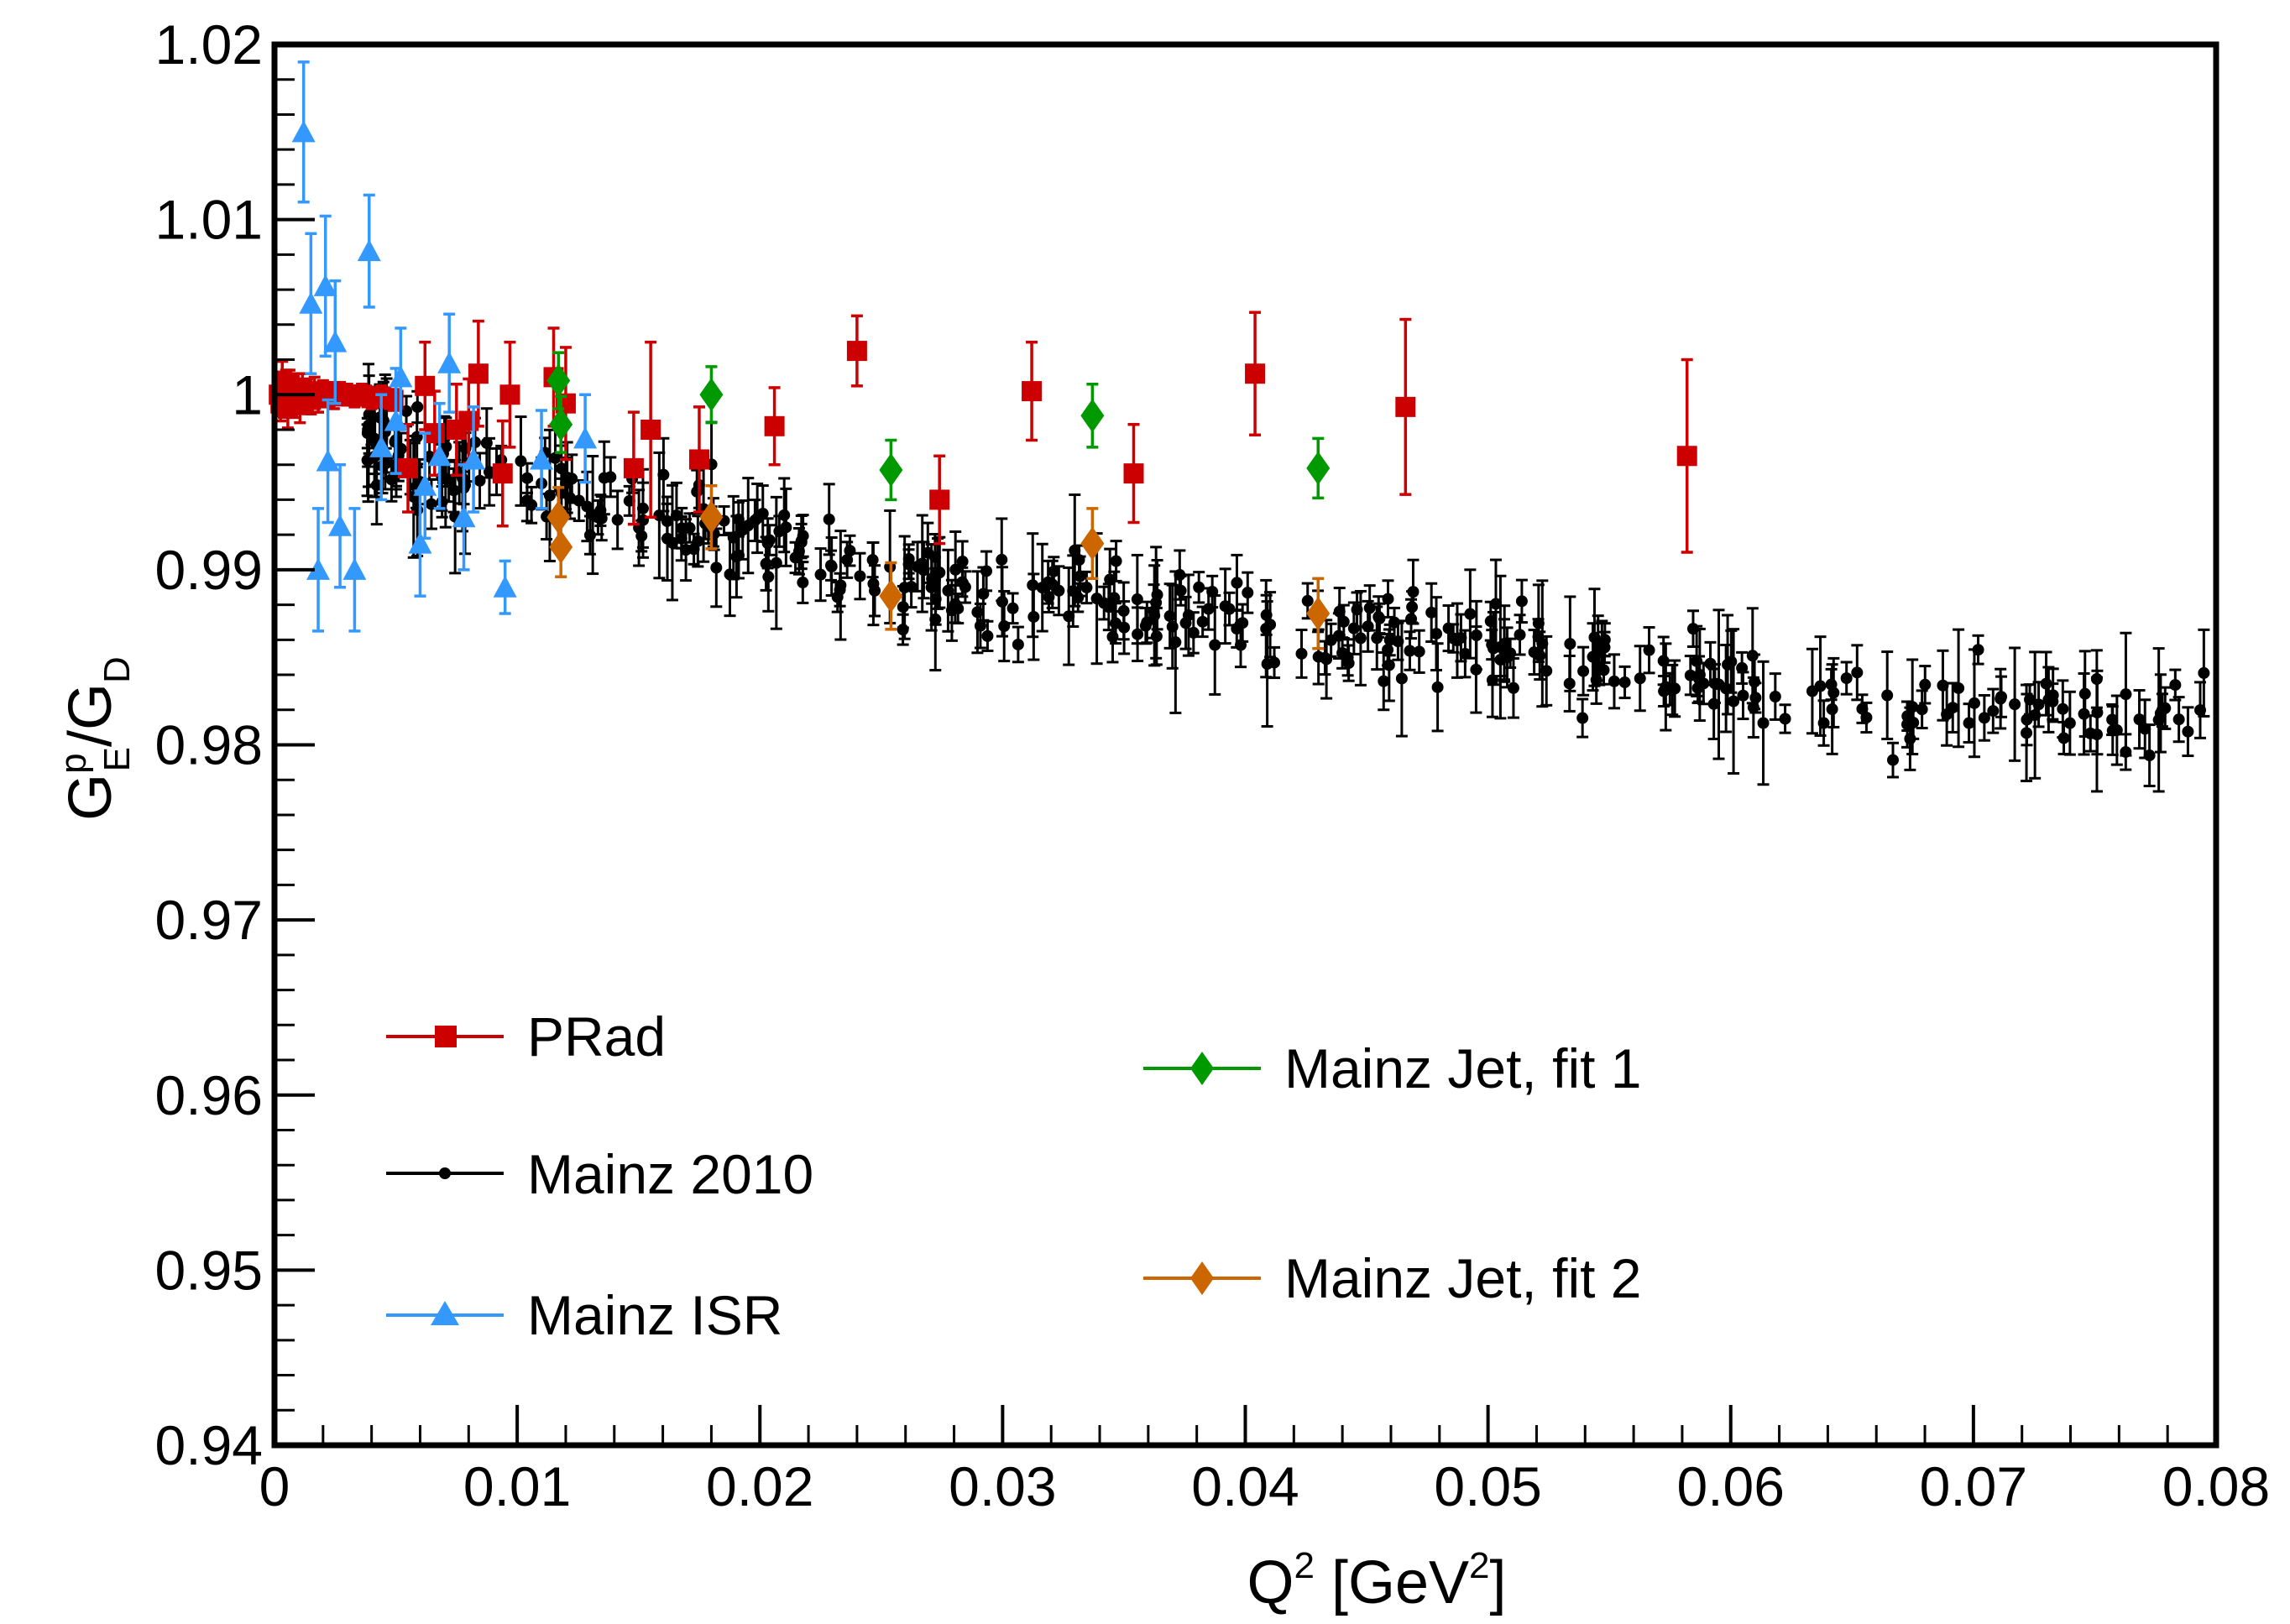 This screenshot has height=1624, width=2290. Describe the element at coordinates (599, 1174) in the screenshot. I see `legend-item-mainz-2010: Mainz 2010` at that location.